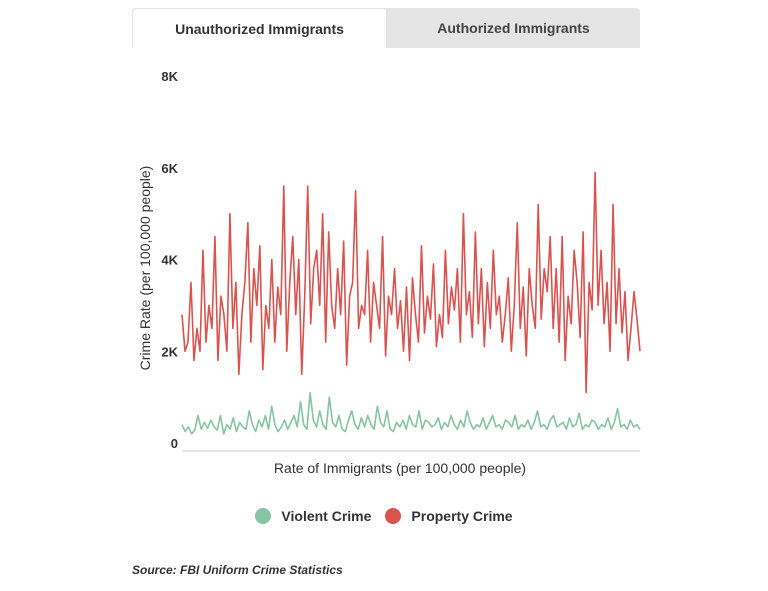  Describe the element at coordinates (400, 468) in the screenshot. I see `x-axis-title: Rate of Immigrants (per 100,000 people)` at that location.